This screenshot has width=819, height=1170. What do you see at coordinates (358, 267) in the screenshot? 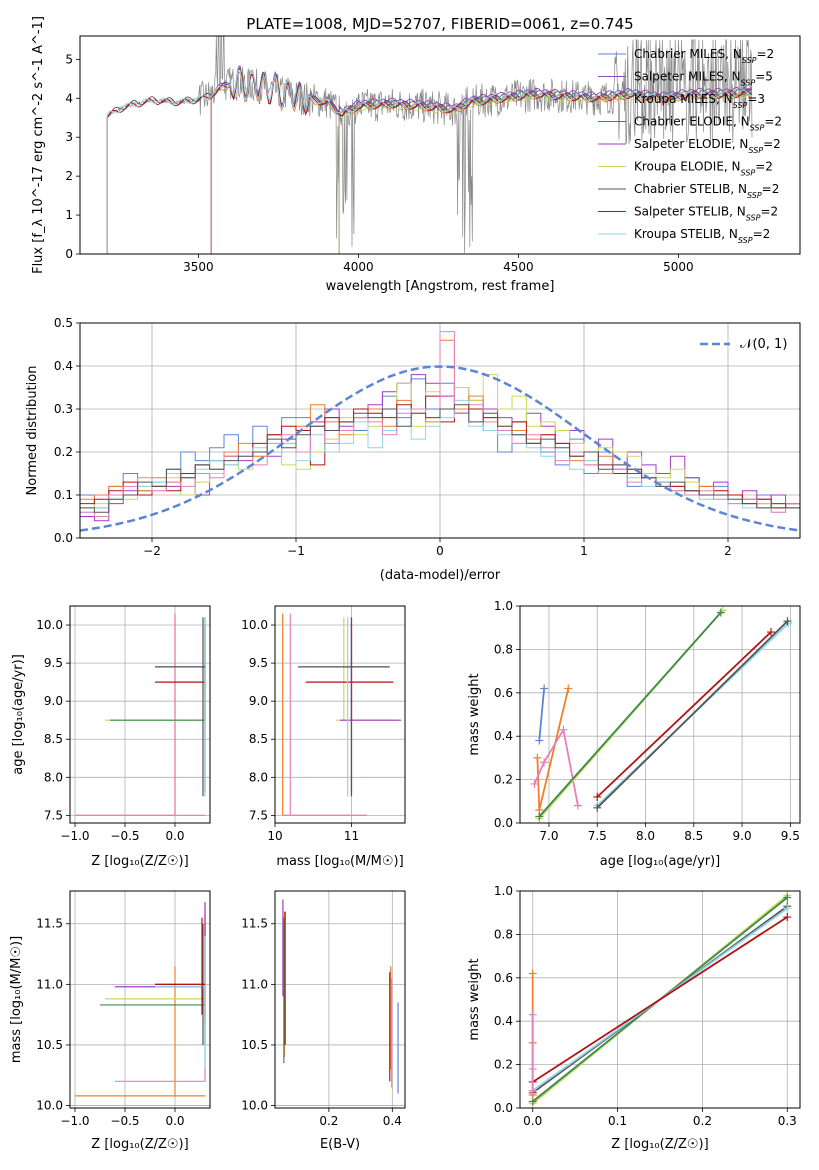
I see `x-tick-label: 4000` at bounding box center [358, 267].